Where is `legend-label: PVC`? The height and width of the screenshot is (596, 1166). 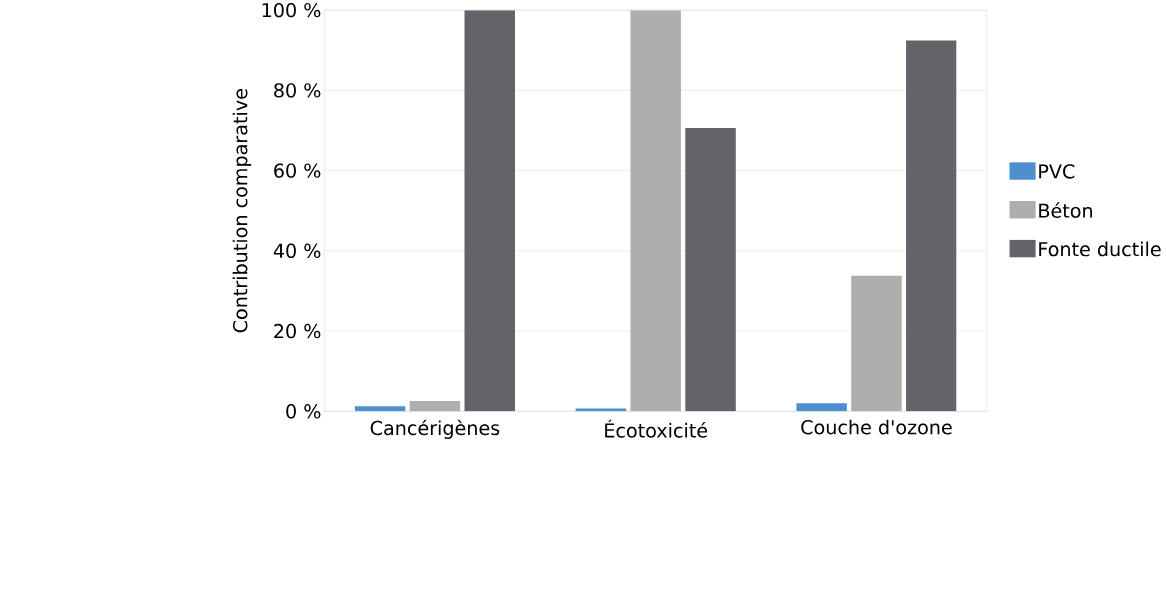
legend-label: PVC is located at coordinates (1057, 171).